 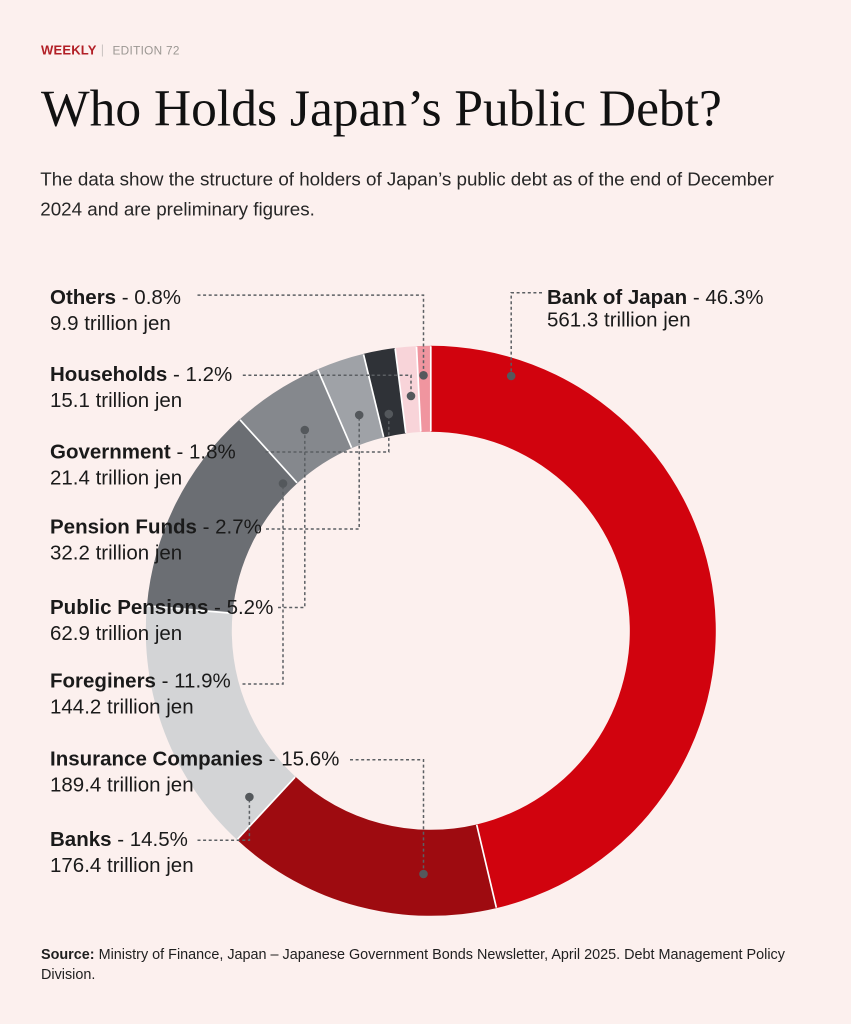 I want to click on svg-text: 176.4 trillion jen, so click(x=122, y=865).